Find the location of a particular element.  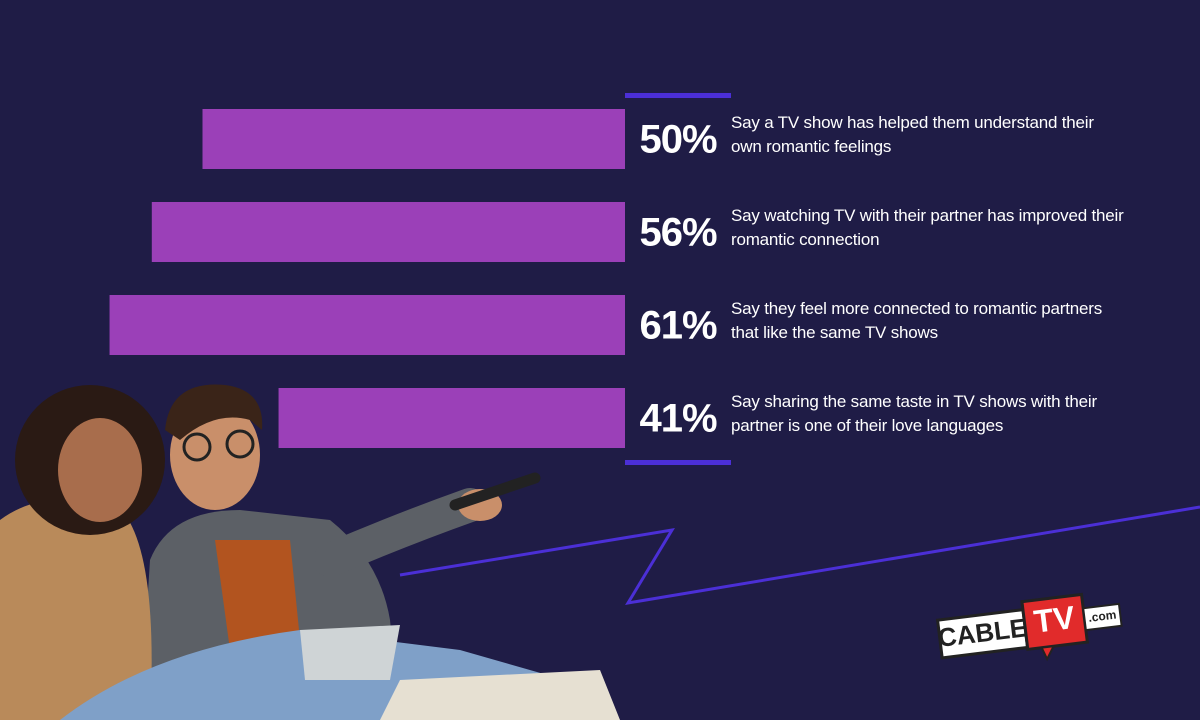

value-label: 56% is located at coordinates (677, 233).